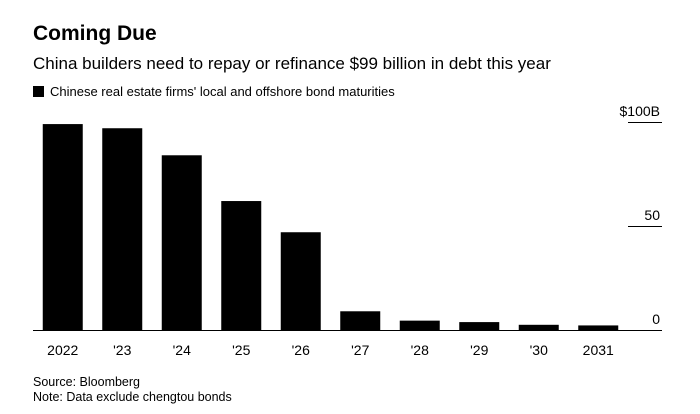 This screenshot has height=414, width=700. What do you see at coordinates (598, 350) in the screenshot?
I see `x-tick-label-9: 2031` at bounding box center [598, 350].